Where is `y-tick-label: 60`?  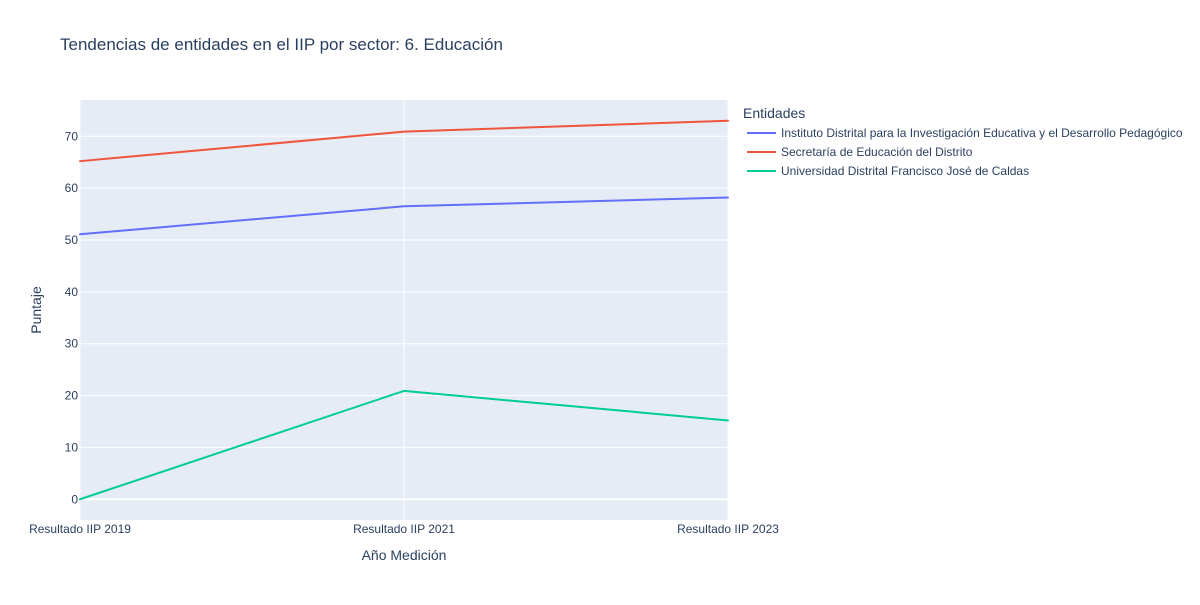
y-tick-label: 60 is located at coordinates (72, 188).